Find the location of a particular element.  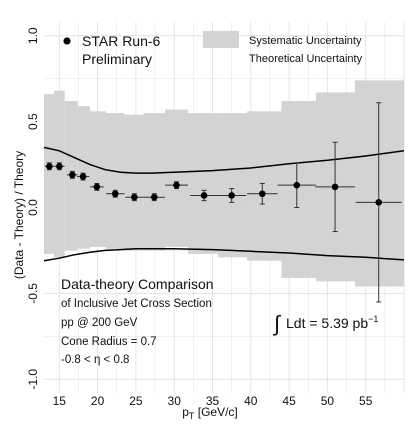

legend-data-marker is located at coordinates (67, 41).